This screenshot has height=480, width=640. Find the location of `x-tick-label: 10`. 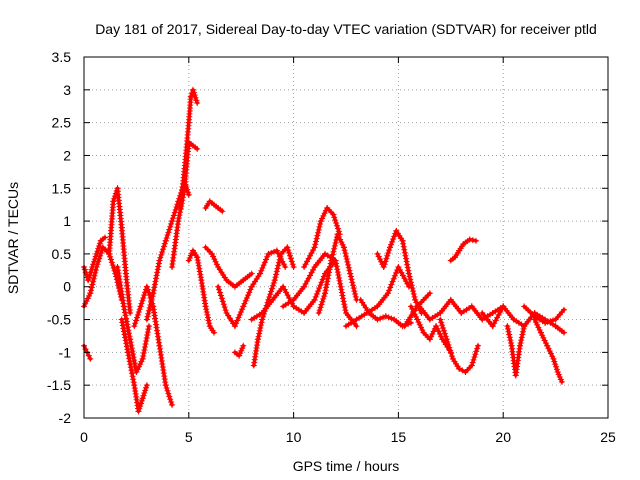

x-tick-label: 10 is located at coordinates (294, 437).